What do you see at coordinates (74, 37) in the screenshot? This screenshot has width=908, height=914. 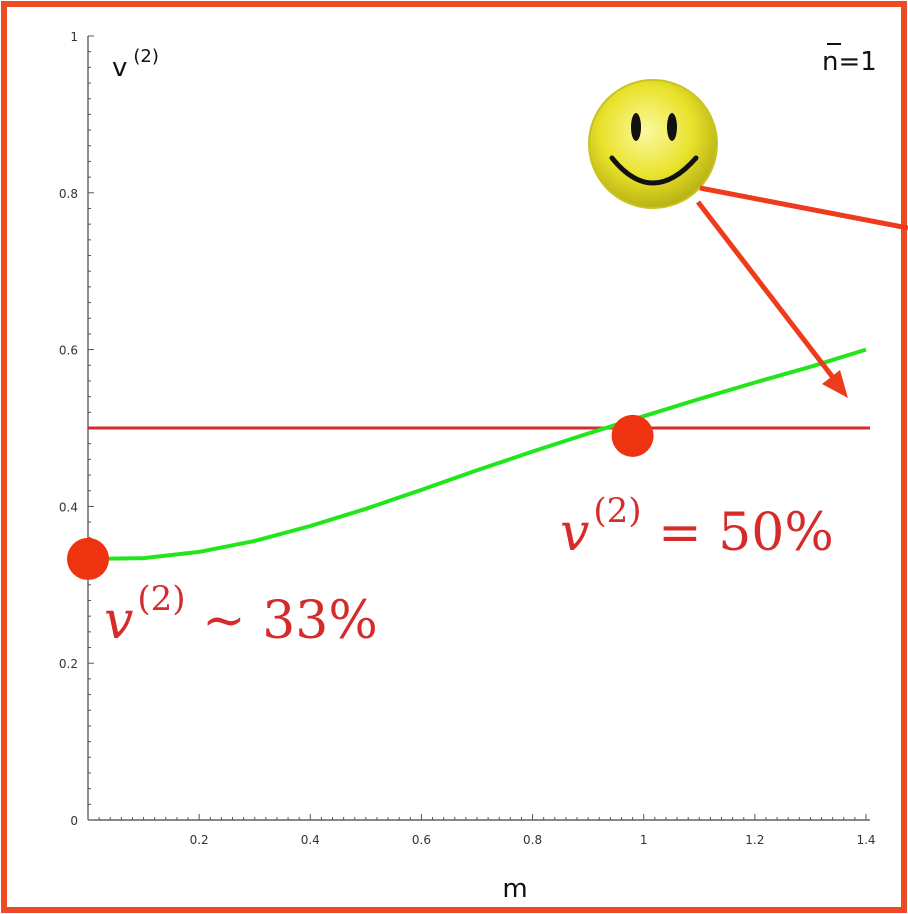 I see `y-tick-label: 1` at bounding box center [74, 37].